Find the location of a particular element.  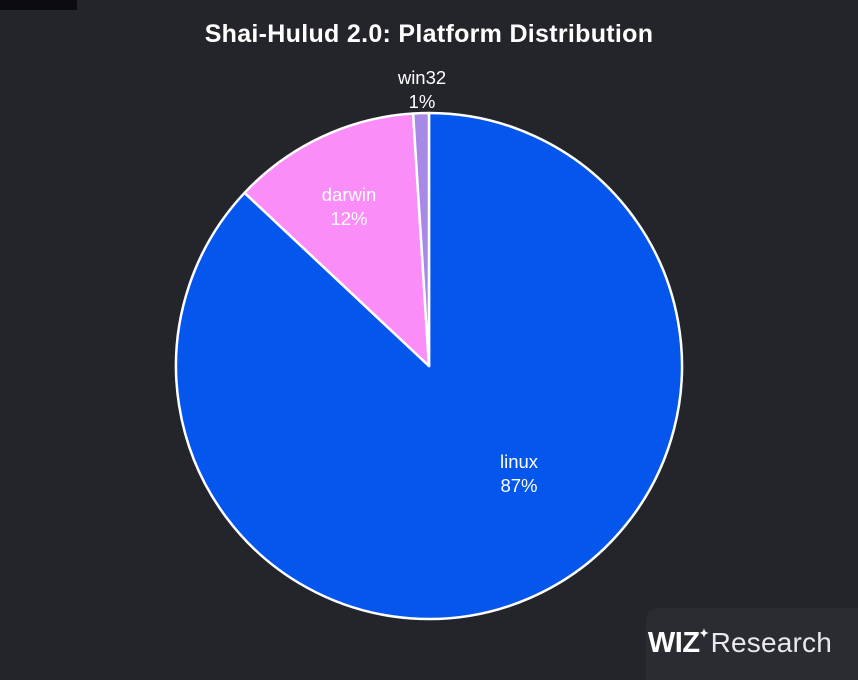

pie-slice-darwin is located at coordinates (337, 240).